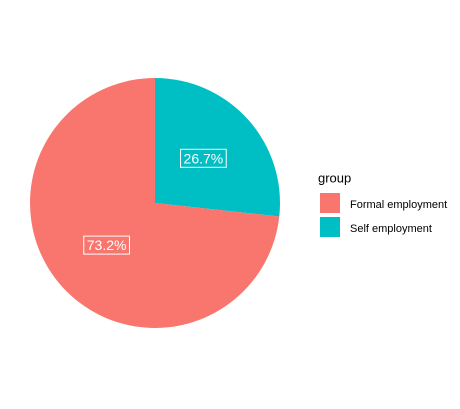 Image resolution: width=460 pixels, height=409 pixels. What do you see at coordinates (398, 205) in the screenshot?
I see `legend-label: Formal employment` at bounding box center [398, 205].